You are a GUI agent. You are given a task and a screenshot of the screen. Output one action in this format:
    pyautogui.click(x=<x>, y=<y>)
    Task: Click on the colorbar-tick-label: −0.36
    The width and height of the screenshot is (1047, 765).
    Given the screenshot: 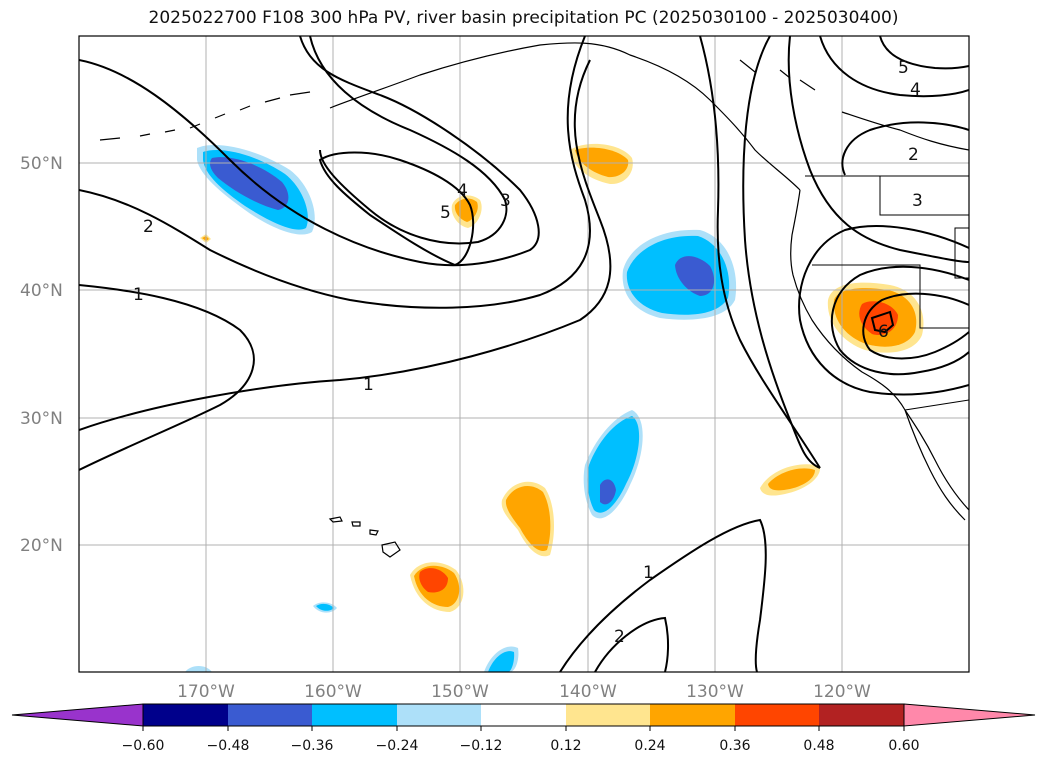 What is the action you would take?
    pyautogui.click(x=312, y=746)
    